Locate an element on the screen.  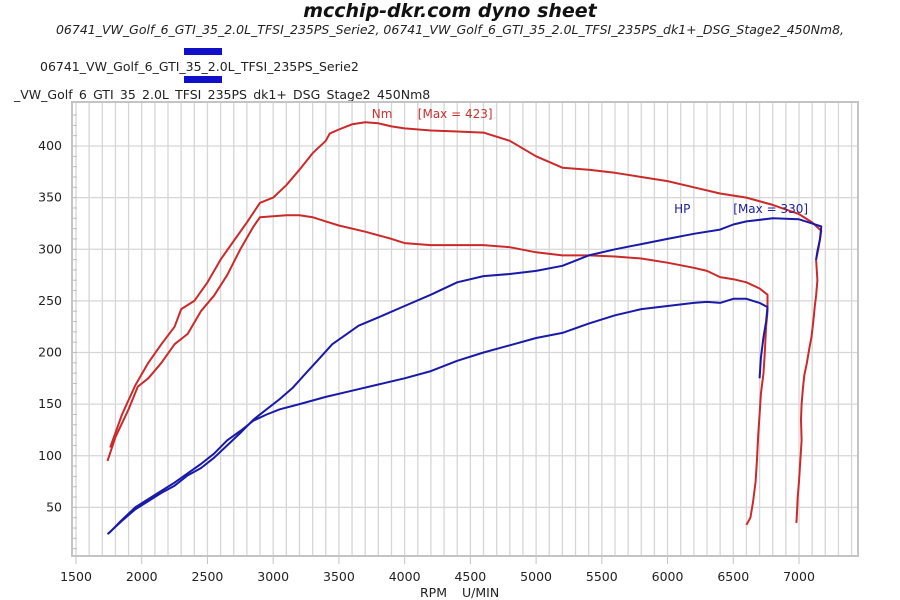
annotation-0: Nm is located at coordinates (382, 114).